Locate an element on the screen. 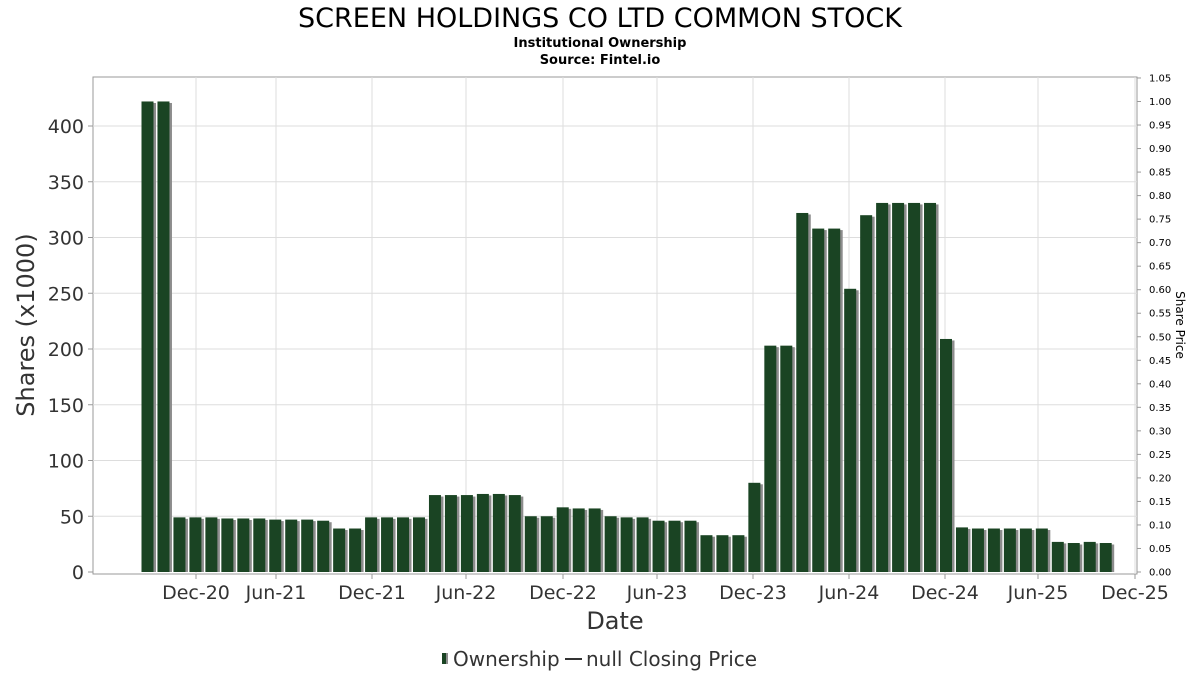 This screenshot has width=1200, height=675. y2-tick-label: 1.05 is located at coordinates (1160, 78).